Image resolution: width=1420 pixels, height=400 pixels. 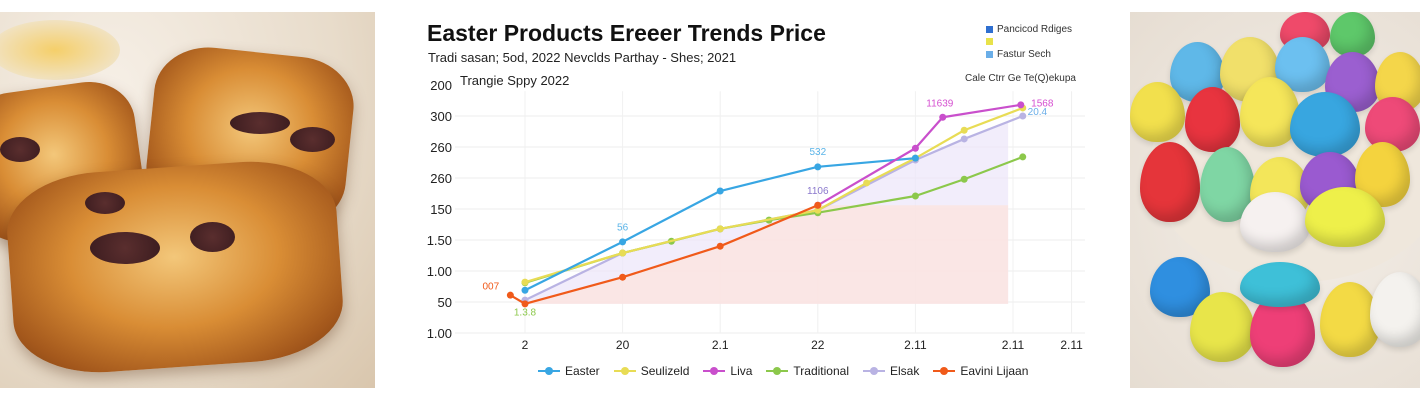 I want to click on series-line, so click(x=919, y=155).